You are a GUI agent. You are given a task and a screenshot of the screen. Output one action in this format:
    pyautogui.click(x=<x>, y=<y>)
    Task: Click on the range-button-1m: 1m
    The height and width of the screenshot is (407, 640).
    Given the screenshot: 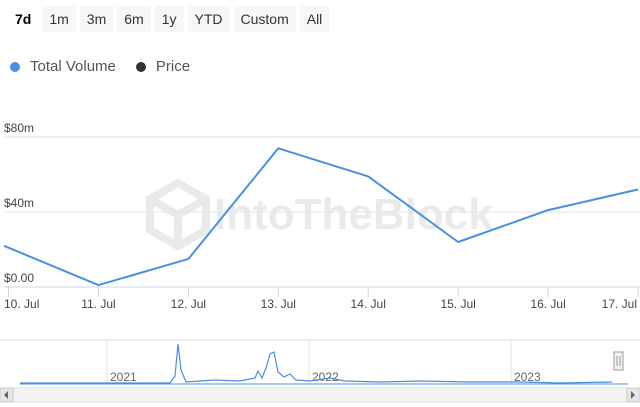 What is the action you would take?
    pyautogui.click(x=59, y=19)
    